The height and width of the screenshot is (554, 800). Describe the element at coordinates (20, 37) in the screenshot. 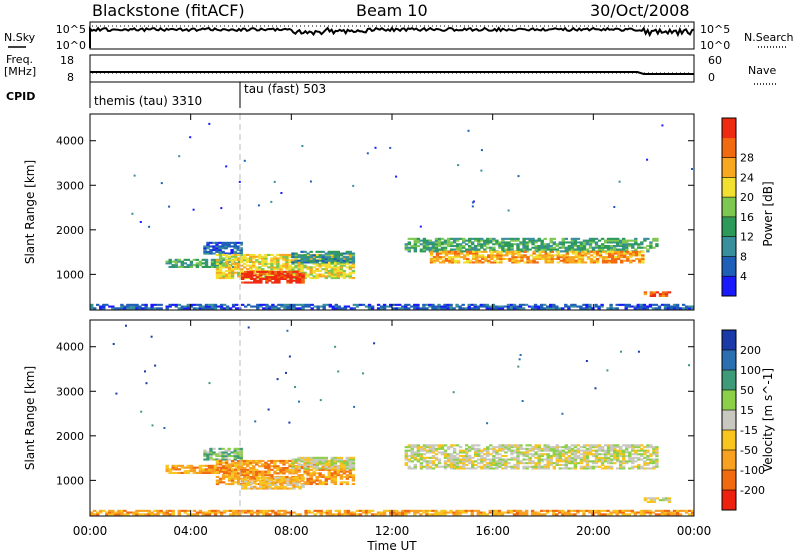

I see `noise-left-label: N.Sky` at that location.